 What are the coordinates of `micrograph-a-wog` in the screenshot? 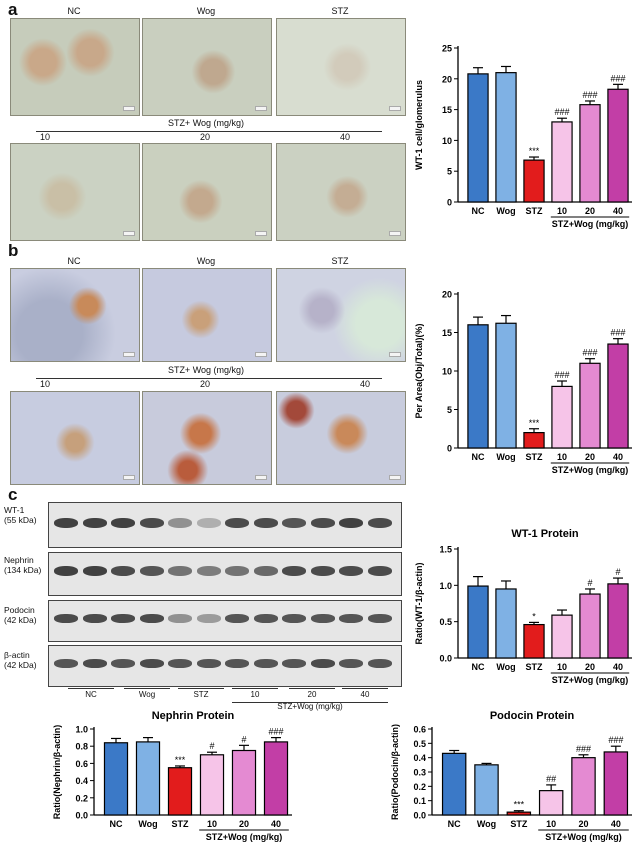 It's located at (207, 67).